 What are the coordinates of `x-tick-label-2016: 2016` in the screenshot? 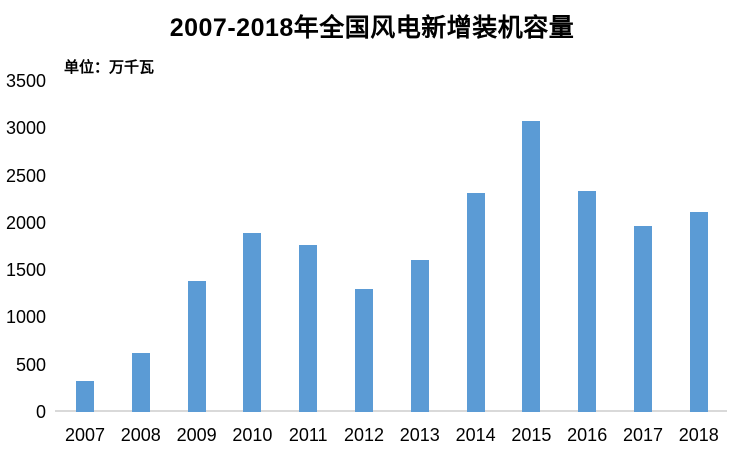 It's located at (587, 435).